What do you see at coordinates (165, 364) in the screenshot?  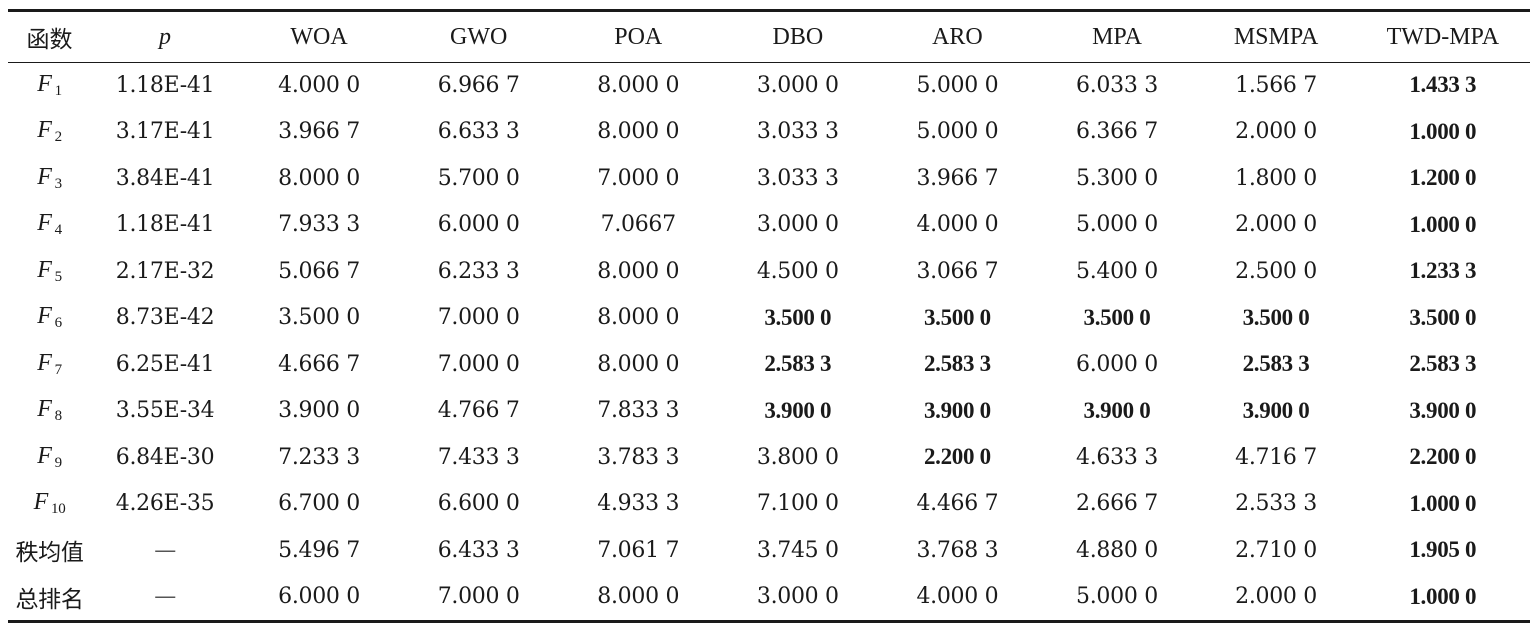 I see `p-value-cell: 6.25E-41` at bounding box center [165, 364].